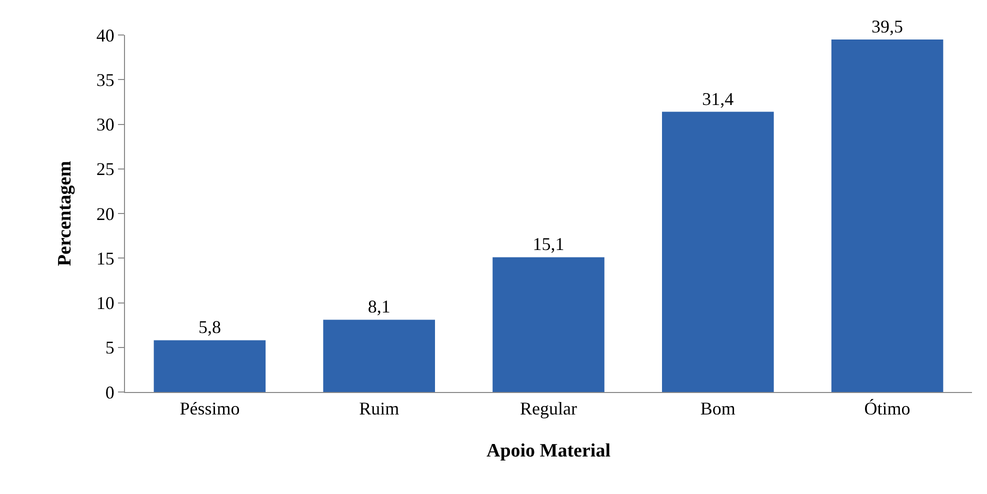 Image resolution: width=987 pixels, height=494 pixels. Describe the element at coordinates (548, 244) in the screenshot. I see `data-label: 15,1` at that location.